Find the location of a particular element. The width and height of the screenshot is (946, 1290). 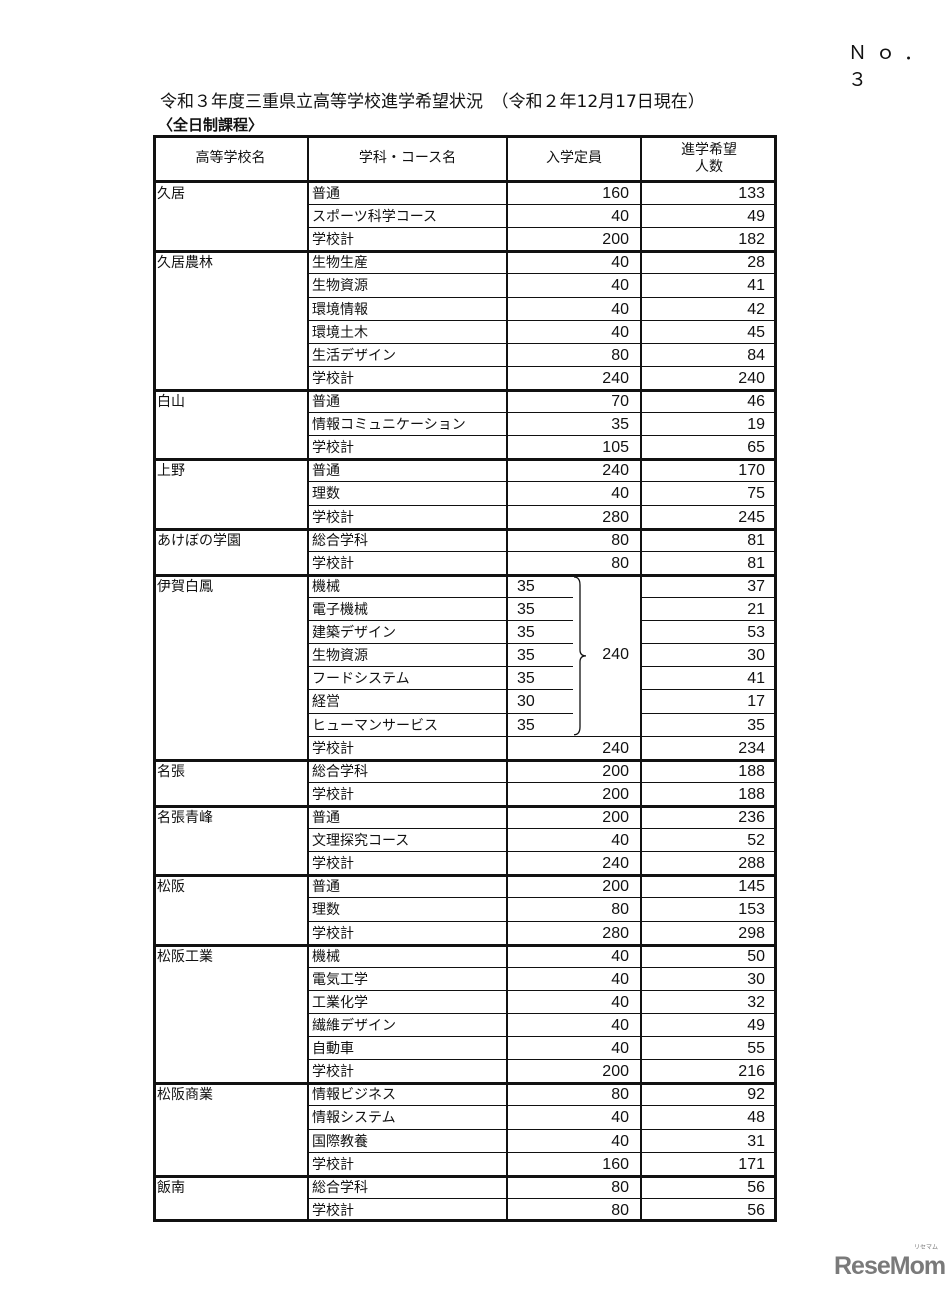

header-divider is located at coordinates (465, 181).